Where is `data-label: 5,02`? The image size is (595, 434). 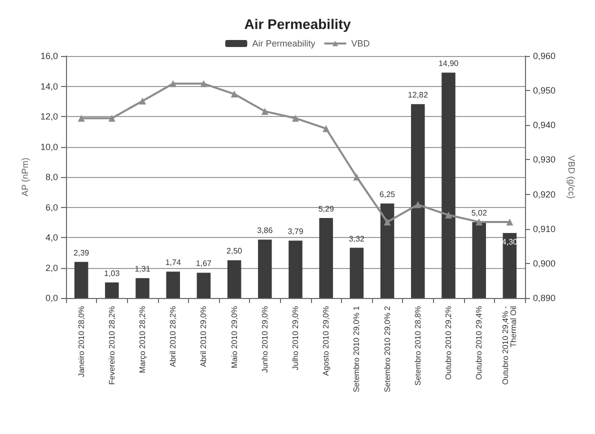 data-label: 5,02 is located at coordinates (479, 213).